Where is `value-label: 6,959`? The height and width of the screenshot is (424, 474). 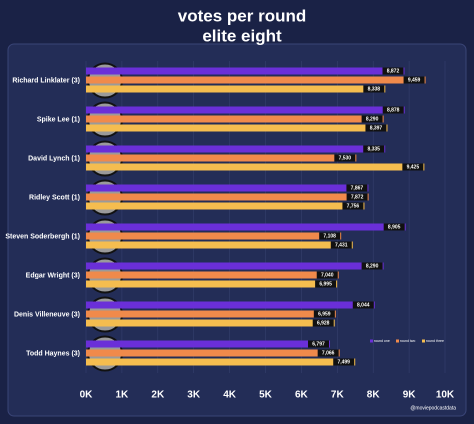
value-label: 6,959 is located at coordinates (324, 315).